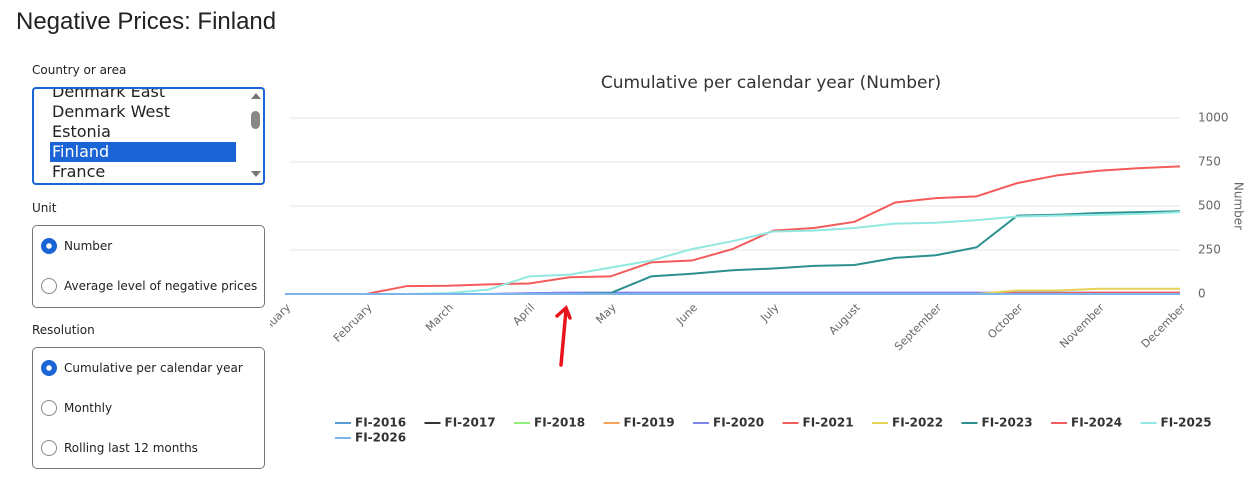  I want to click on country-label: Country or area, so click(79, 70).